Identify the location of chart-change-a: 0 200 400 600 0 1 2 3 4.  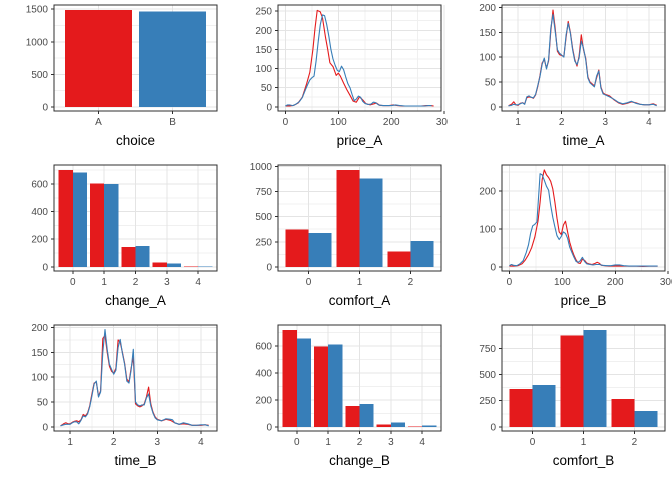
(124, 226).